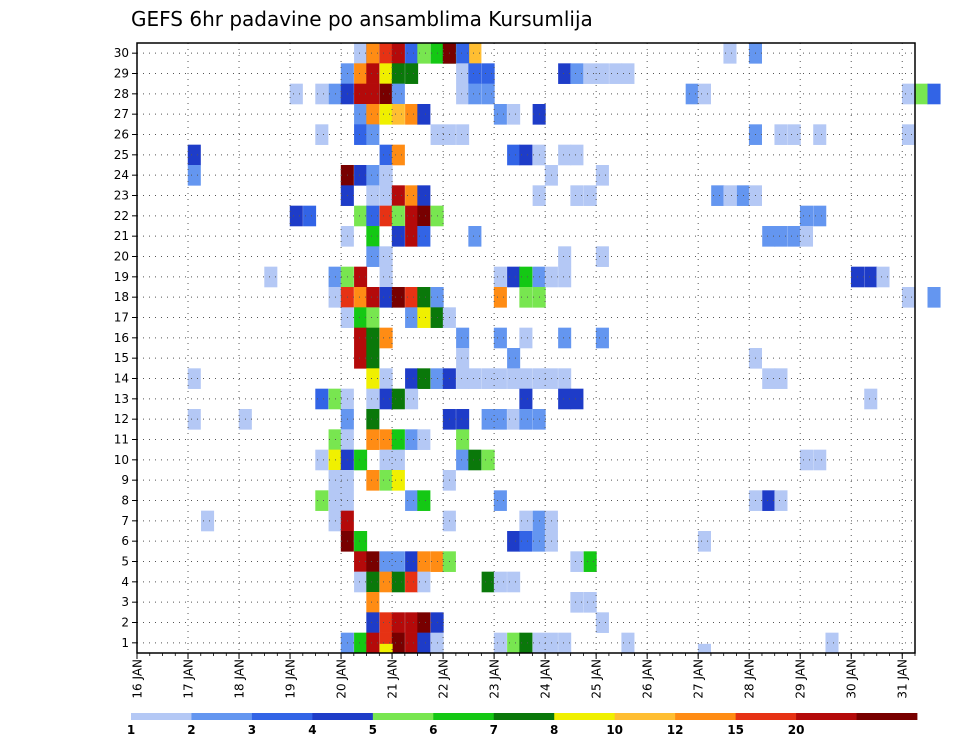 The image size is (960, 742). Describe the element at coordinates (138, 679) in the screenshot. I see `x-tick-label: 16 JAN` at that location.